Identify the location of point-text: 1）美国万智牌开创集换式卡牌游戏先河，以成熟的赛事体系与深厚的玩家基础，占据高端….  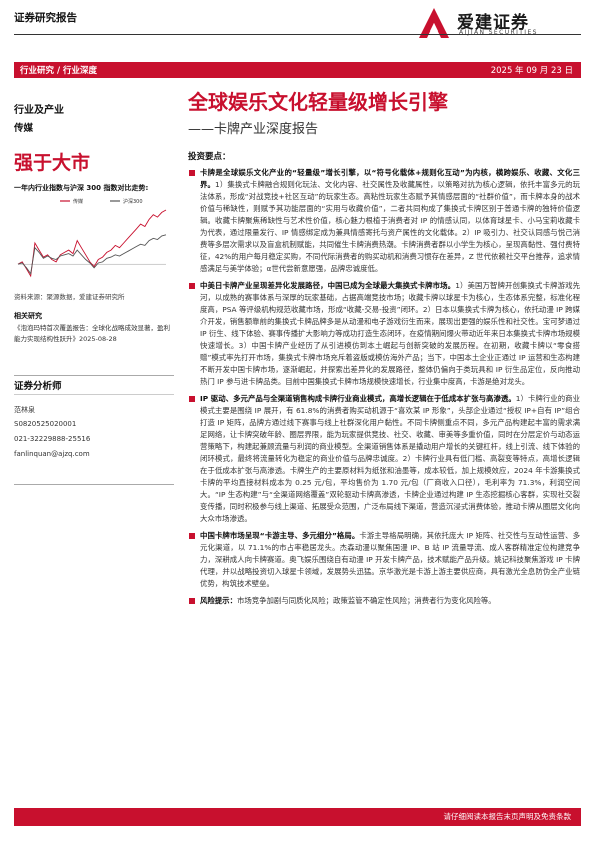
(390, 333).